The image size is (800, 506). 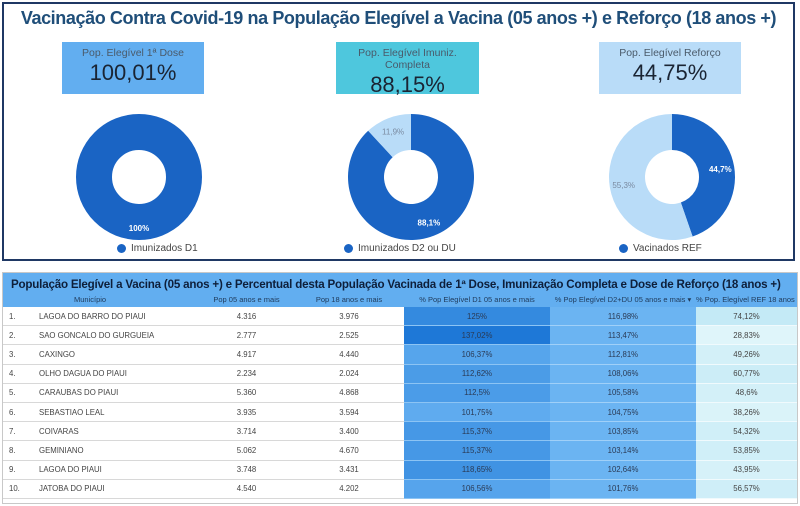 I want to click on pop-05-cell: 2.777, so click(x=246, y=335).